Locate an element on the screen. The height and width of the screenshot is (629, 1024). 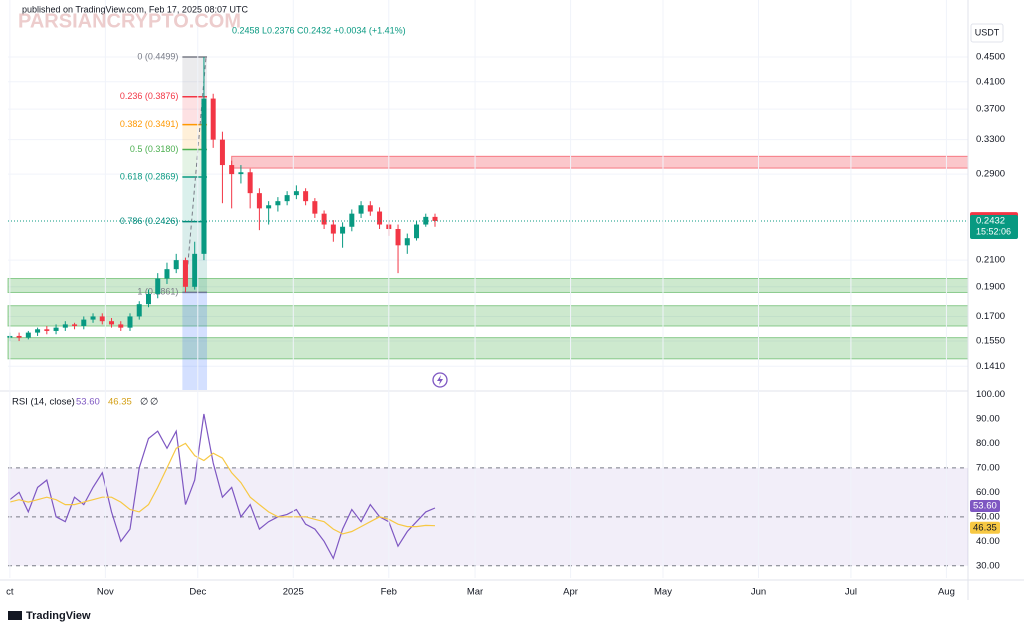
y-tick-label: 0.3700 is located at coordinates (990, 109).